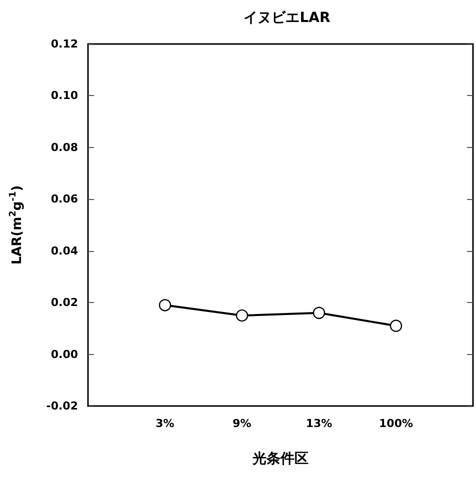  Describe the element at coordinates (64, 95) in the screenshot. I see `y-tick-label: 0.10` at that location.